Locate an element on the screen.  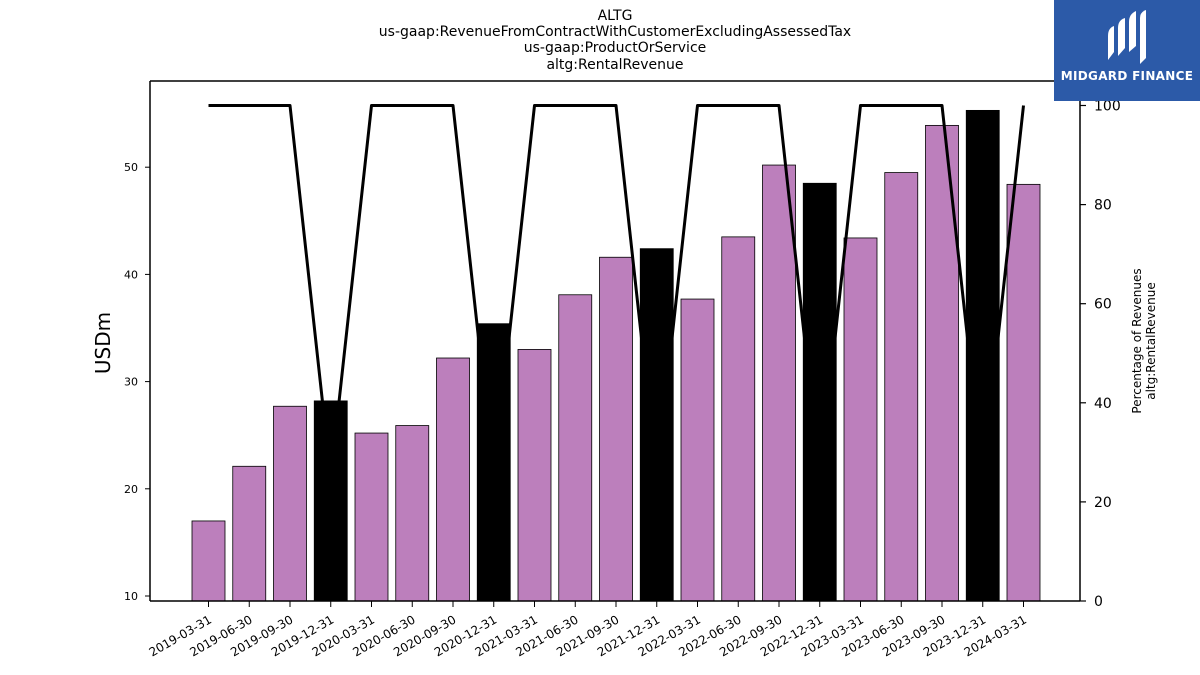
y2-tick-label-20: 20 is located at coordinates (1103, 503).